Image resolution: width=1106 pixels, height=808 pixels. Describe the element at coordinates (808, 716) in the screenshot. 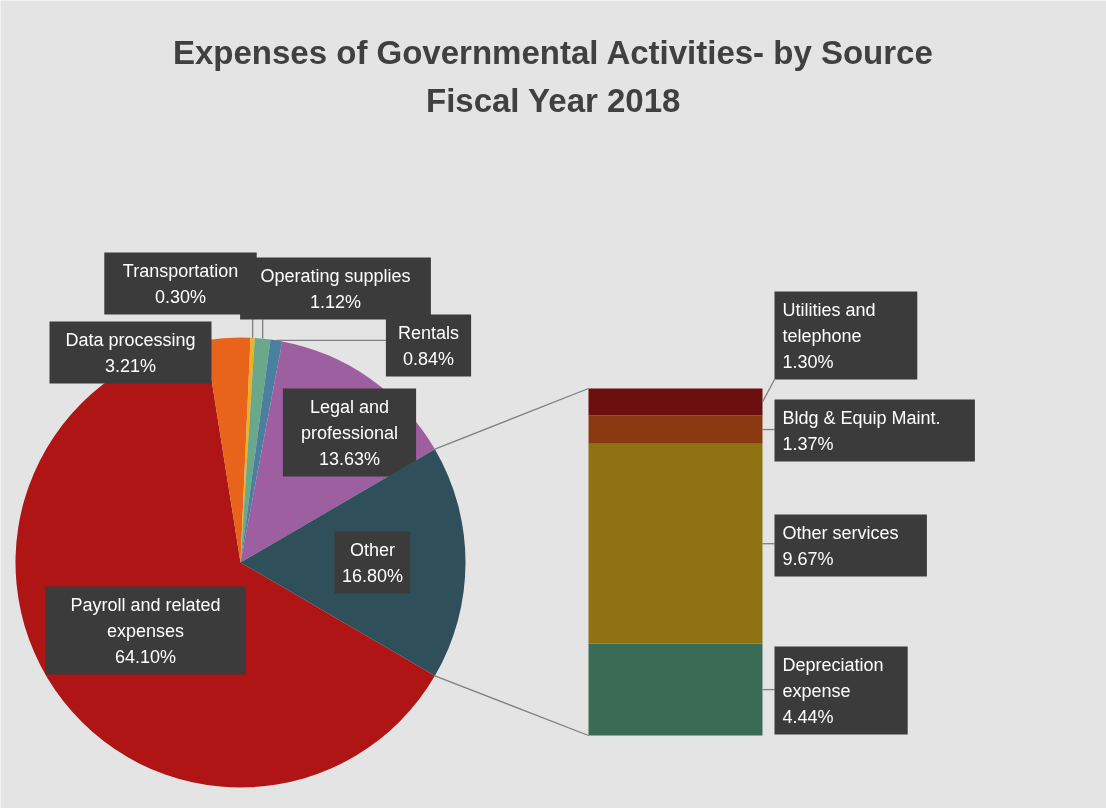

I see `data-label: 4.44%` at that location.